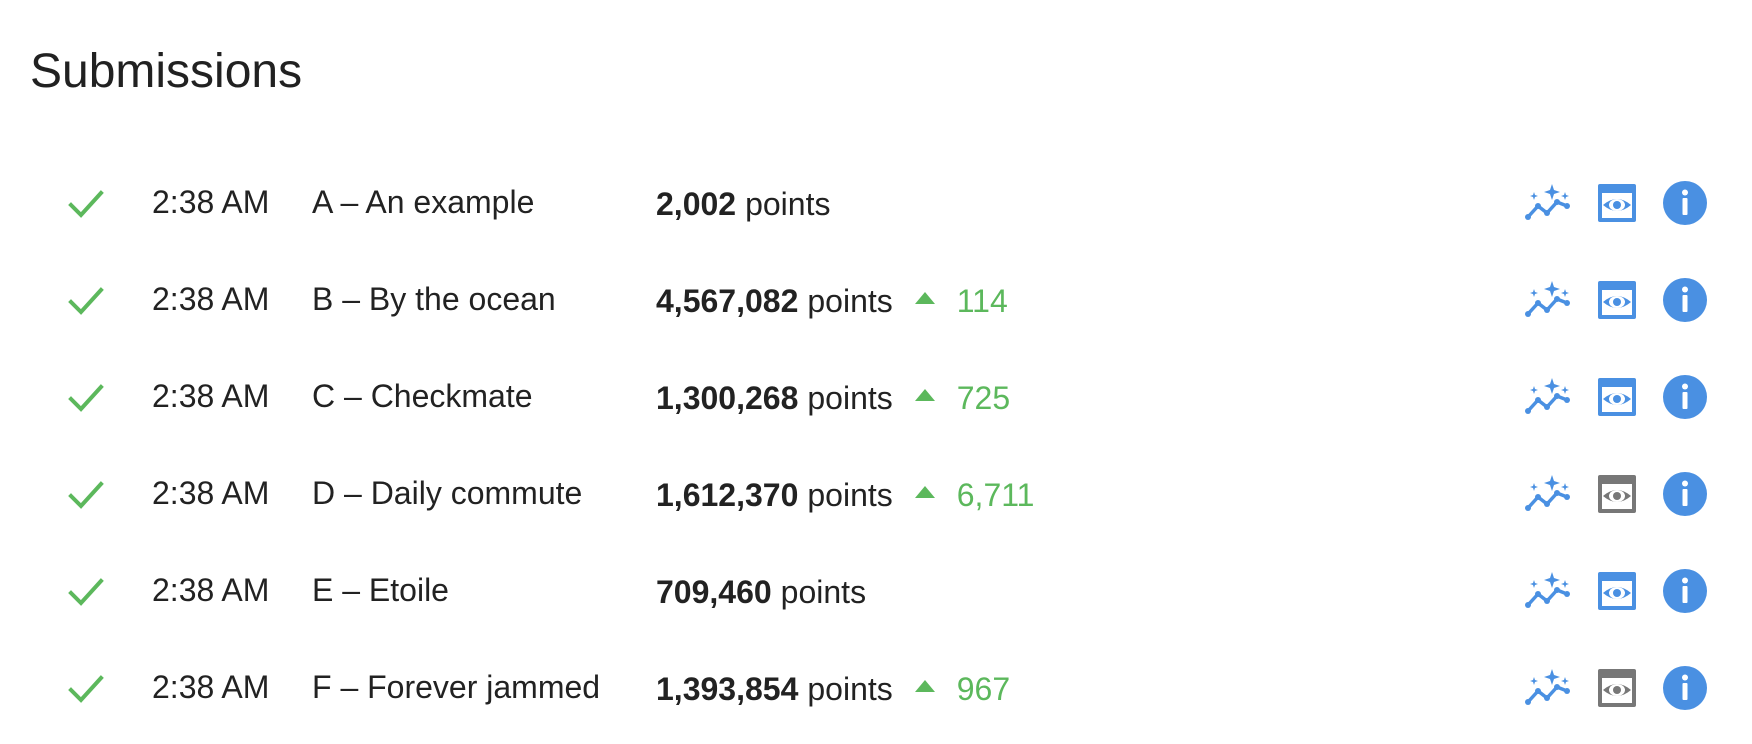 This screenshot has height=744, width=1752. Describe the element at coordinates (727, 495) in the screenshot. I see `points-value: 1,612,370` at that location.